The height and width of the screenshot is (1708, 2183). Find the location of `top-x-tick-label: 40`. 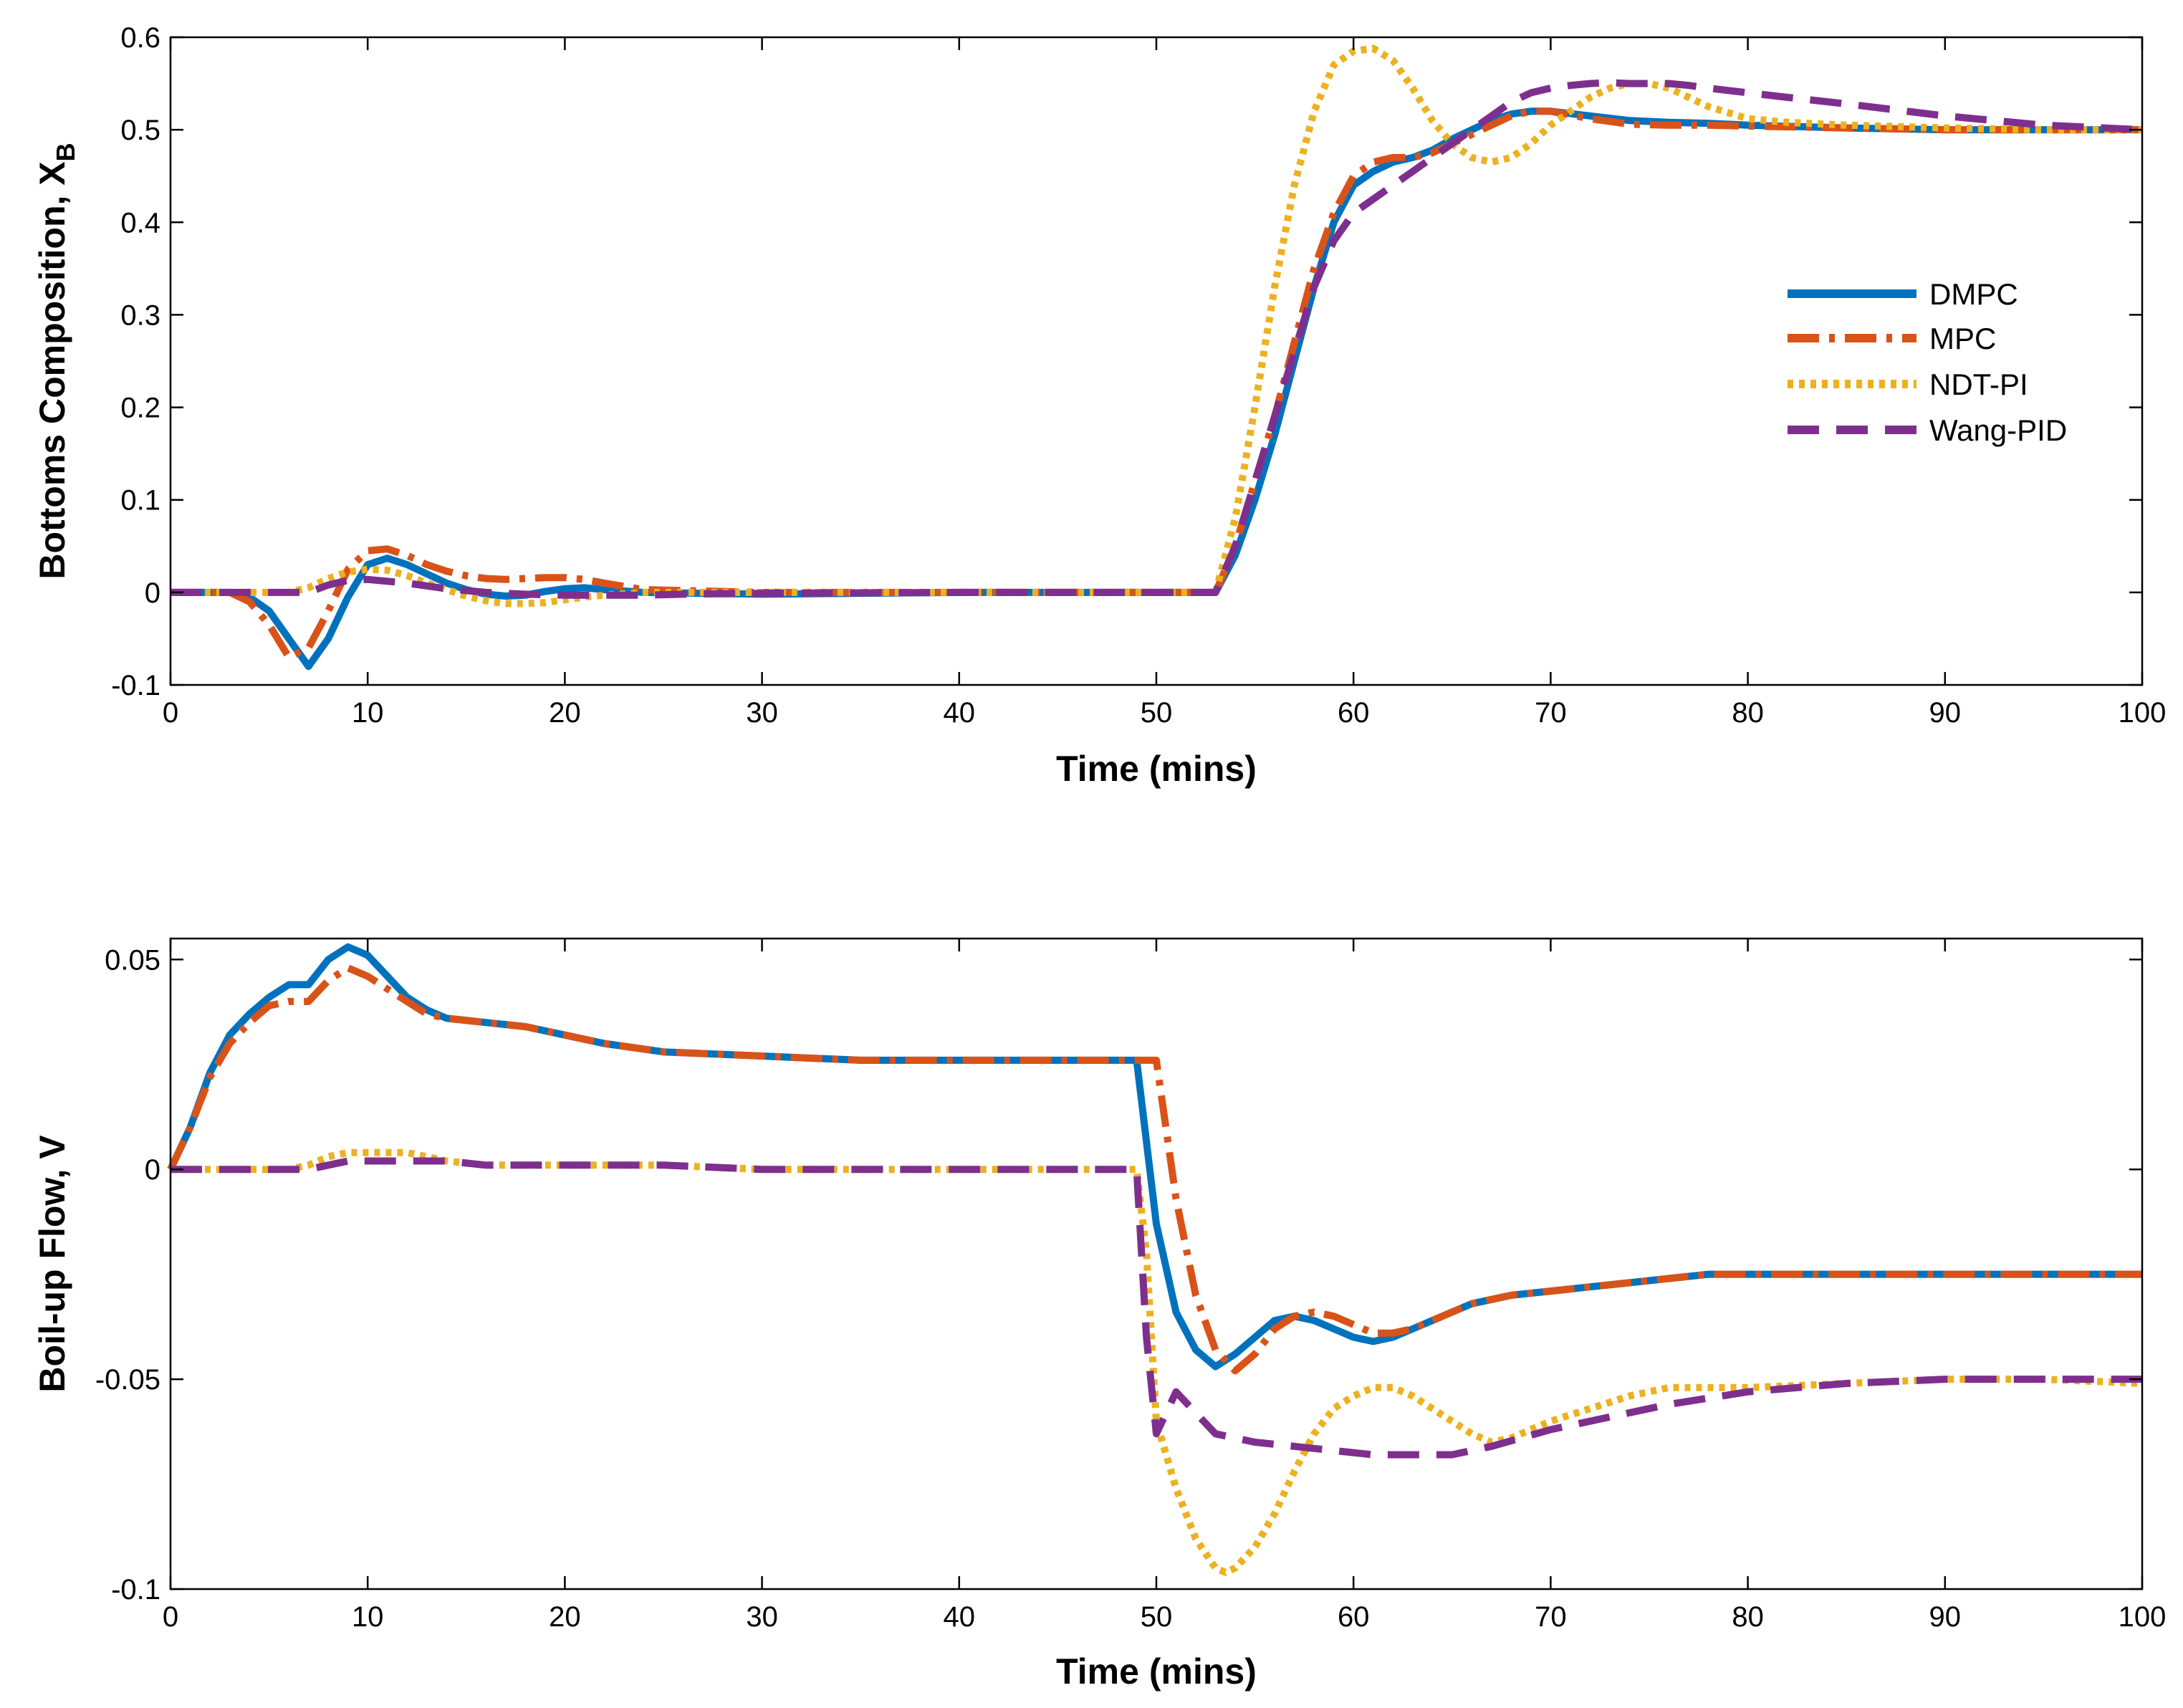

top-x-tick-label: 40 is located at coordinates (960, 713).